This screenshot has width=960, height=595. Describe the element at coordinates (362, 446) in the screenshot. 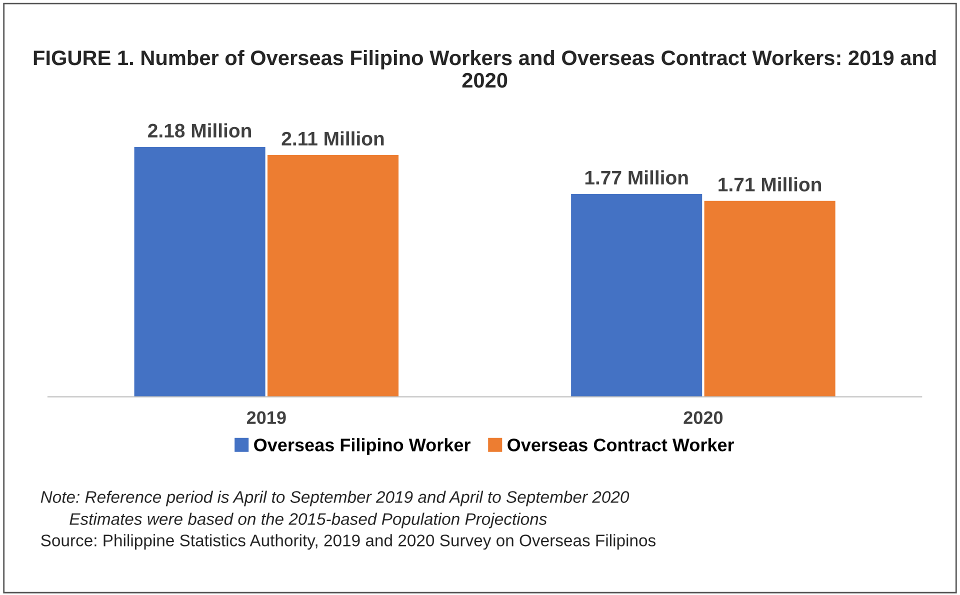

I see `legend-label: Overseas Filipino Worker` at that location.